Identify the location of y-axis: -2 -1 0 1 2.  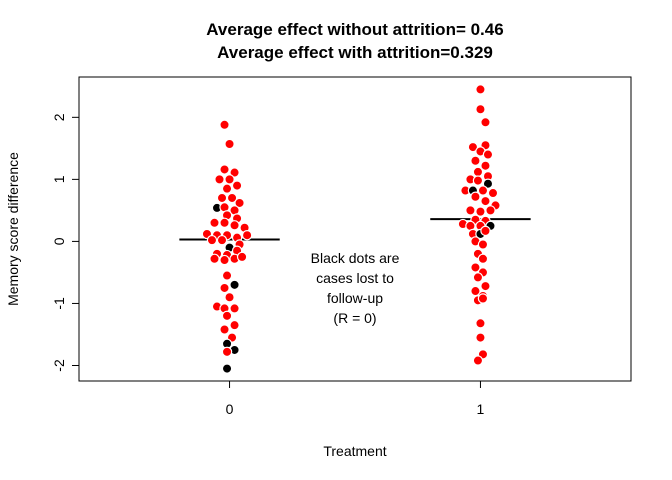
(65, 242).